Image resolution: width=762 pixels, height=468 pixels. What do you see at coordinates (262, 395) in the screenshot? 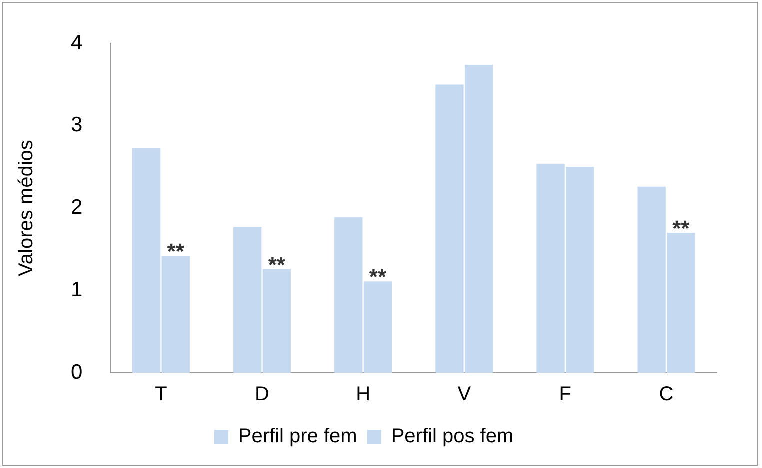
I see `x-tick-label: D` at bounding box center [262, 395].